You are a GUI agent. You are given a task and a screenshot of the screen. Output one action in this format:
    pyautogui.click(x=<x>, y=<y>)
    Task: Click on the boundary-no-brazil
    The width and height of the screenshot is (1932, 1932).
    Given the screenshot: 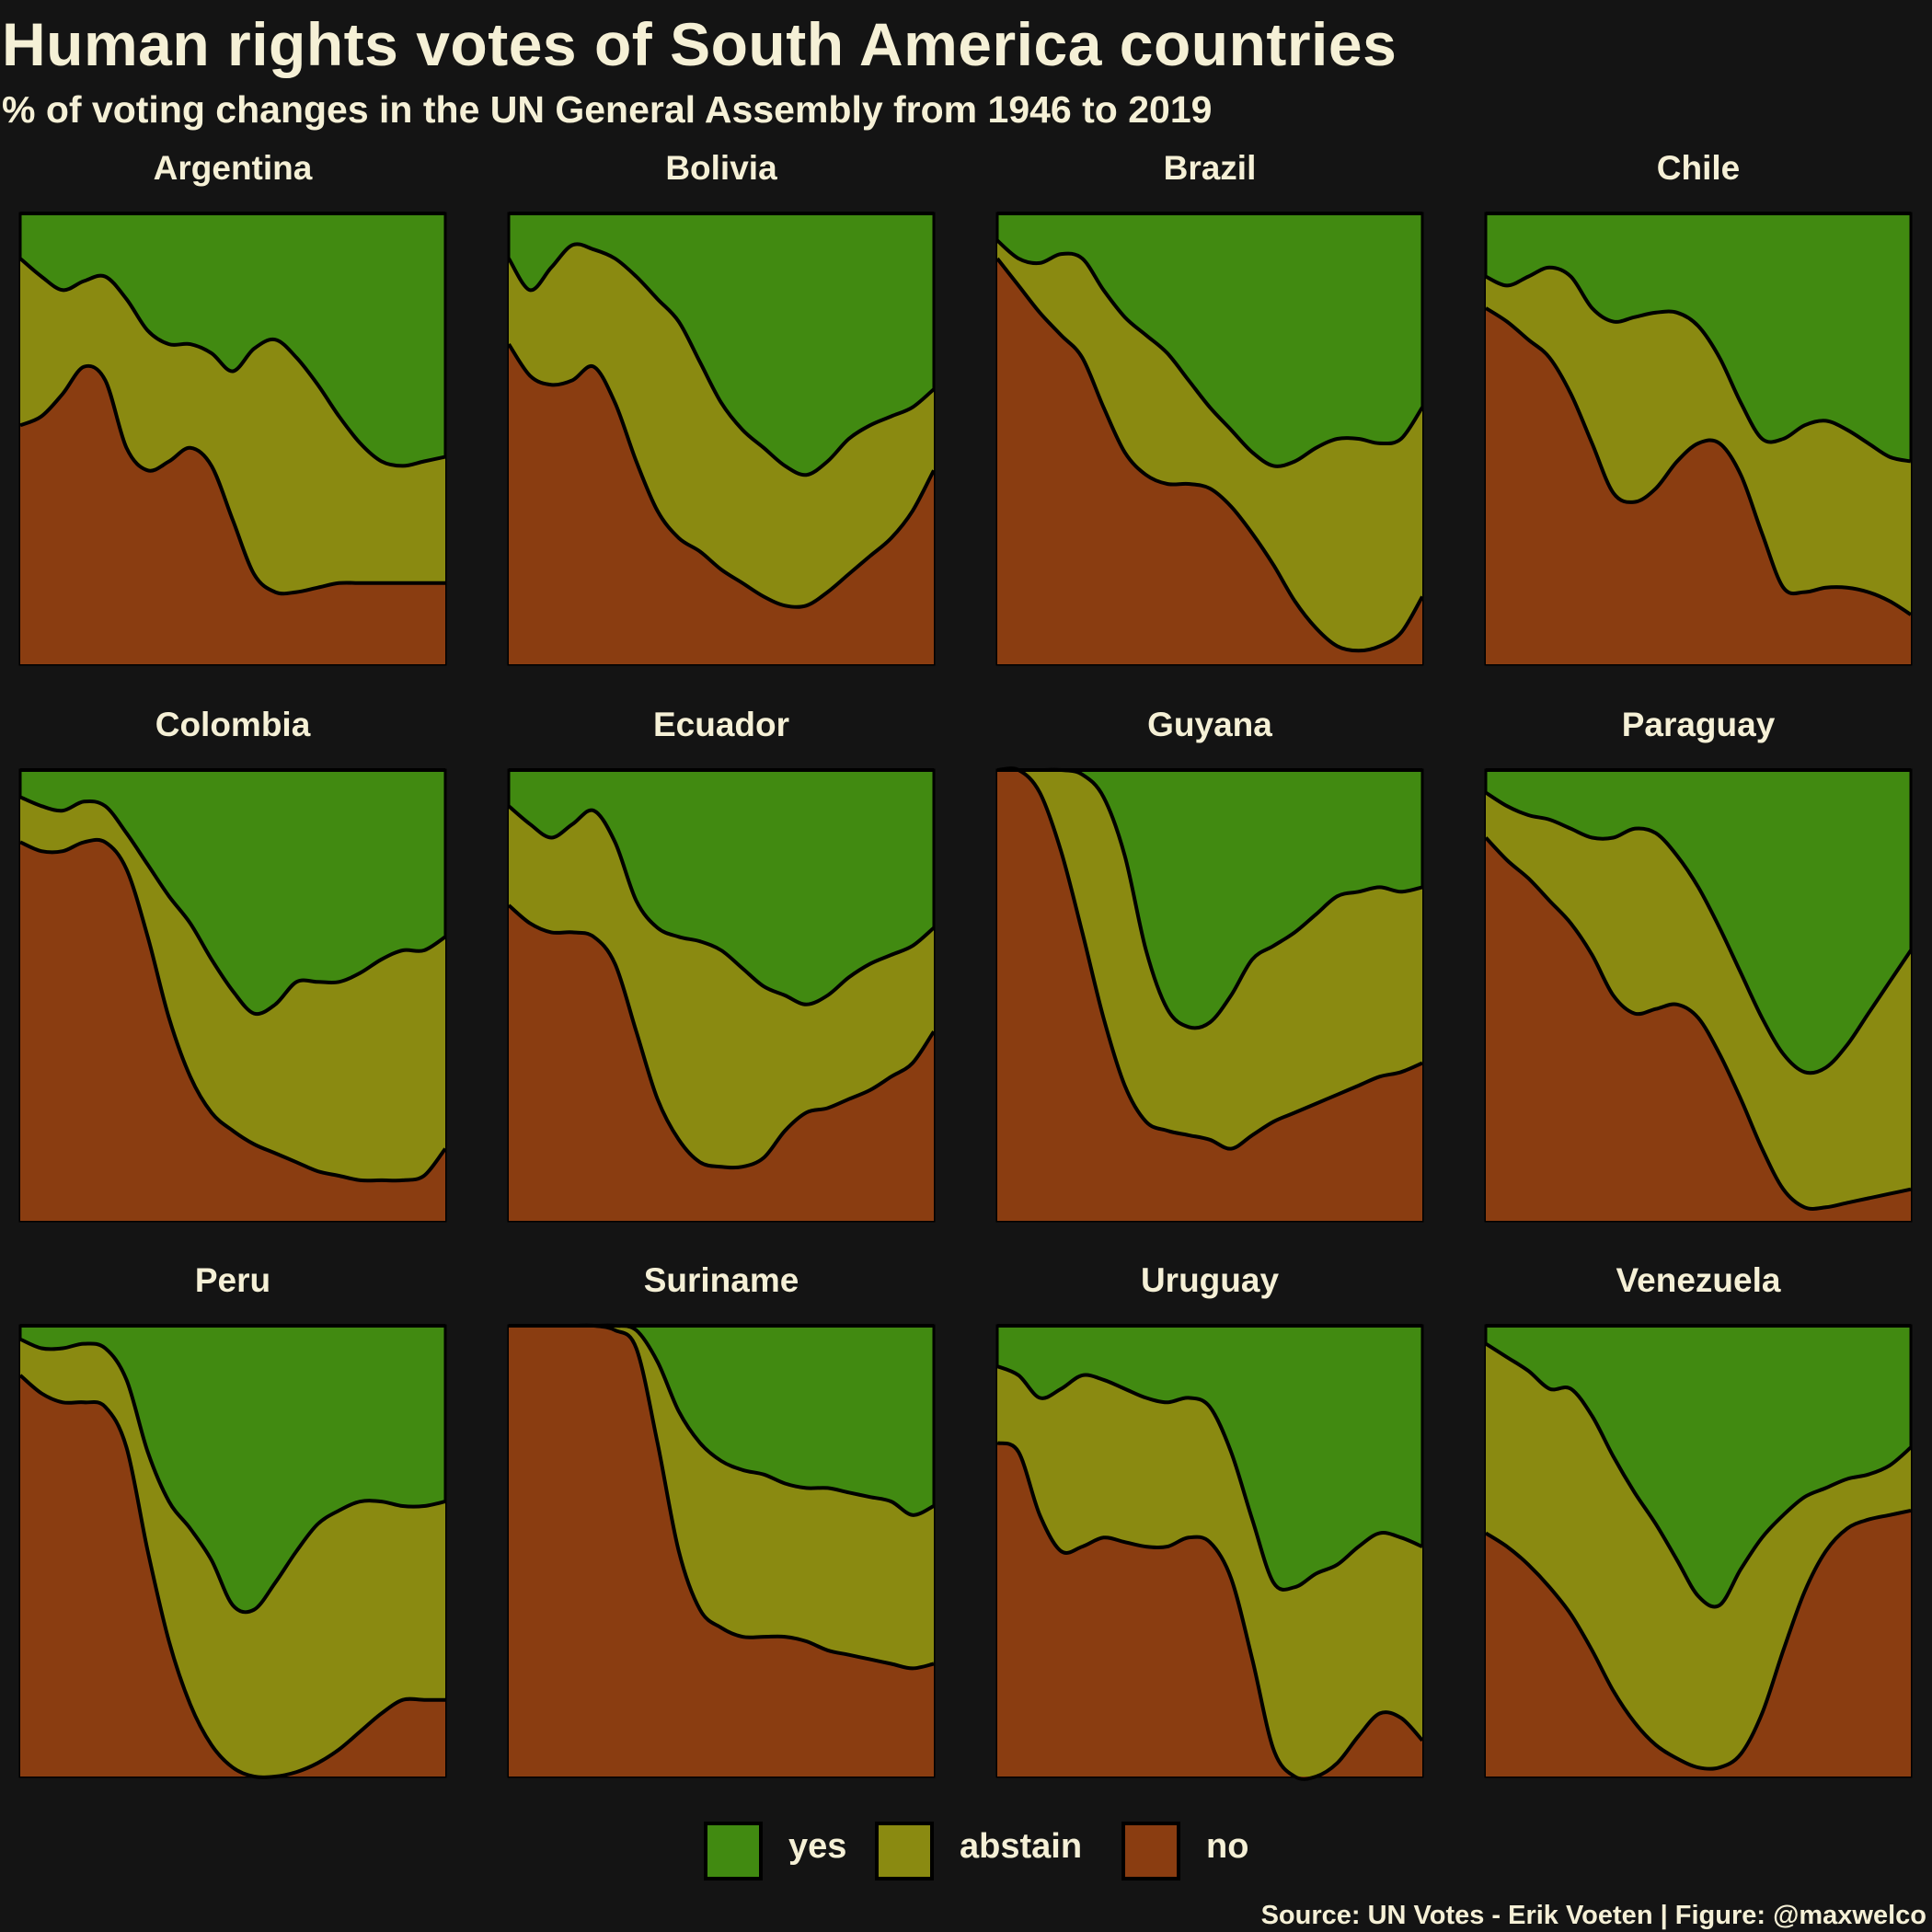 What is the action you would take?
    pyautogui.click(x=1209, y=455)
    